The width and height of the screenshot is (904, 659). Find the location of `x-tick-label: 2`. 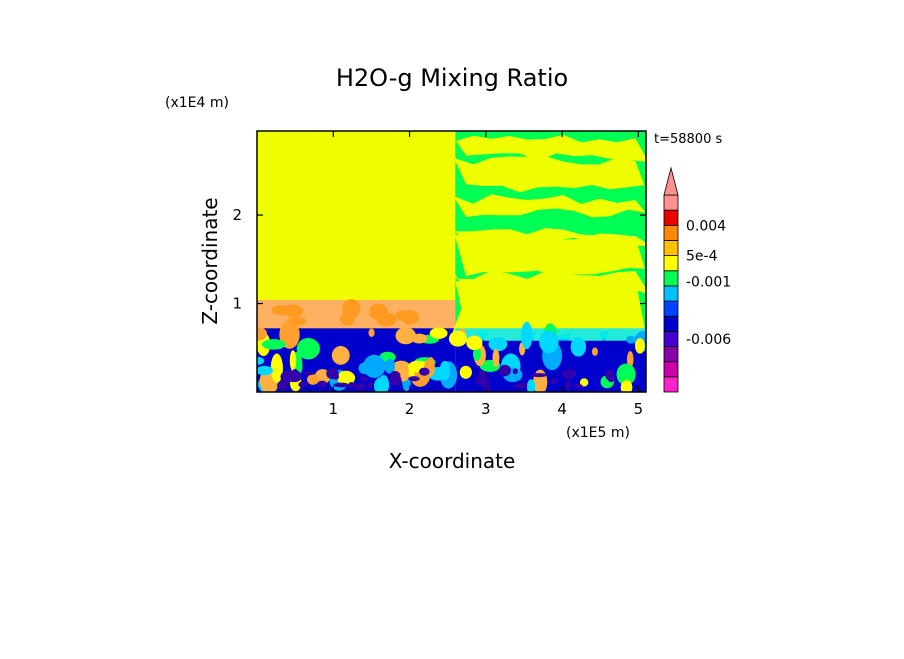

x-tick-label: 2 is located at coordinates (410, 409).